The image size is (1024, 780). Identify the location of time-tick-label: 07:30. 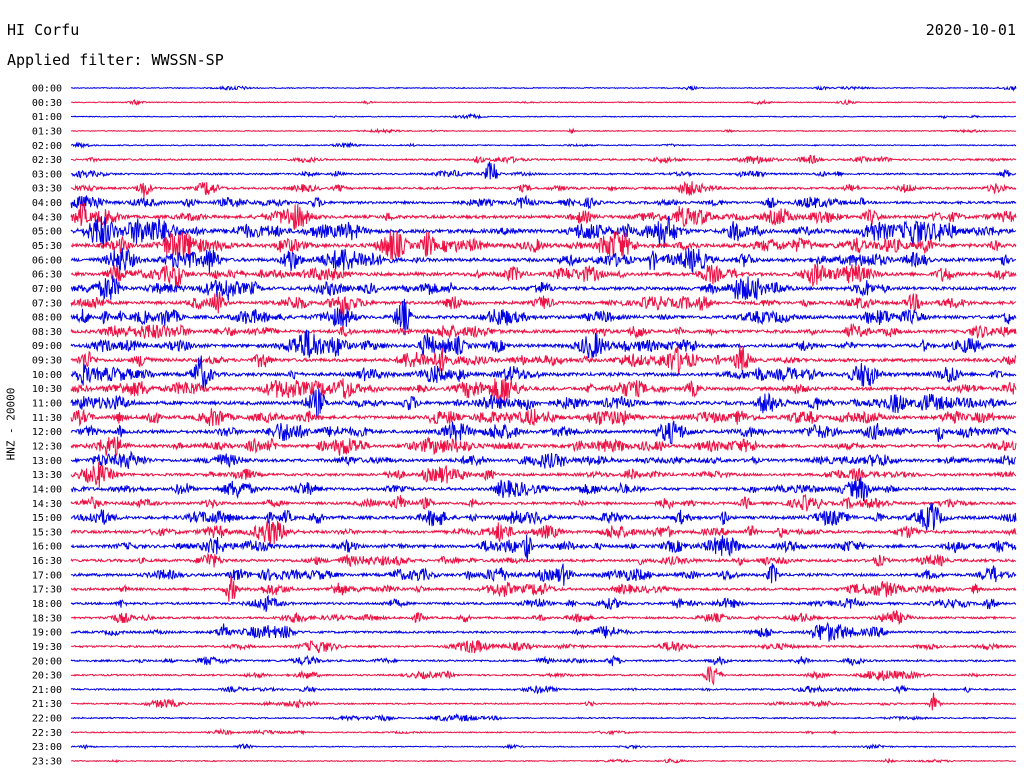
(47, 303).